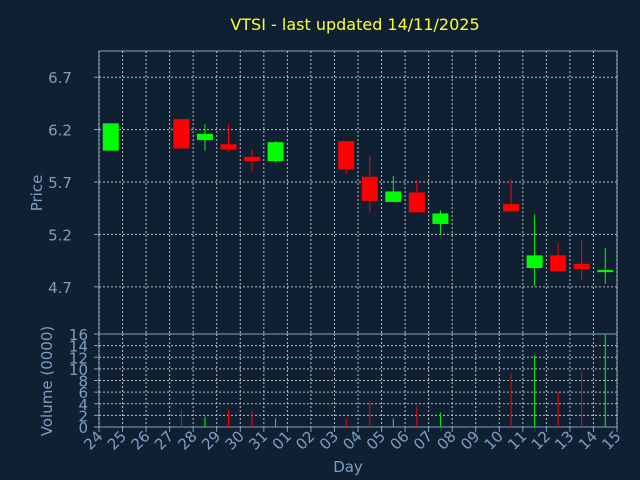 The height and width of the screenshot is (480, 640). Describe the element at coordinates (354, 24) in the screenshot. I see `chart-title: VTSI - last updated 14/11/2025` at that location.